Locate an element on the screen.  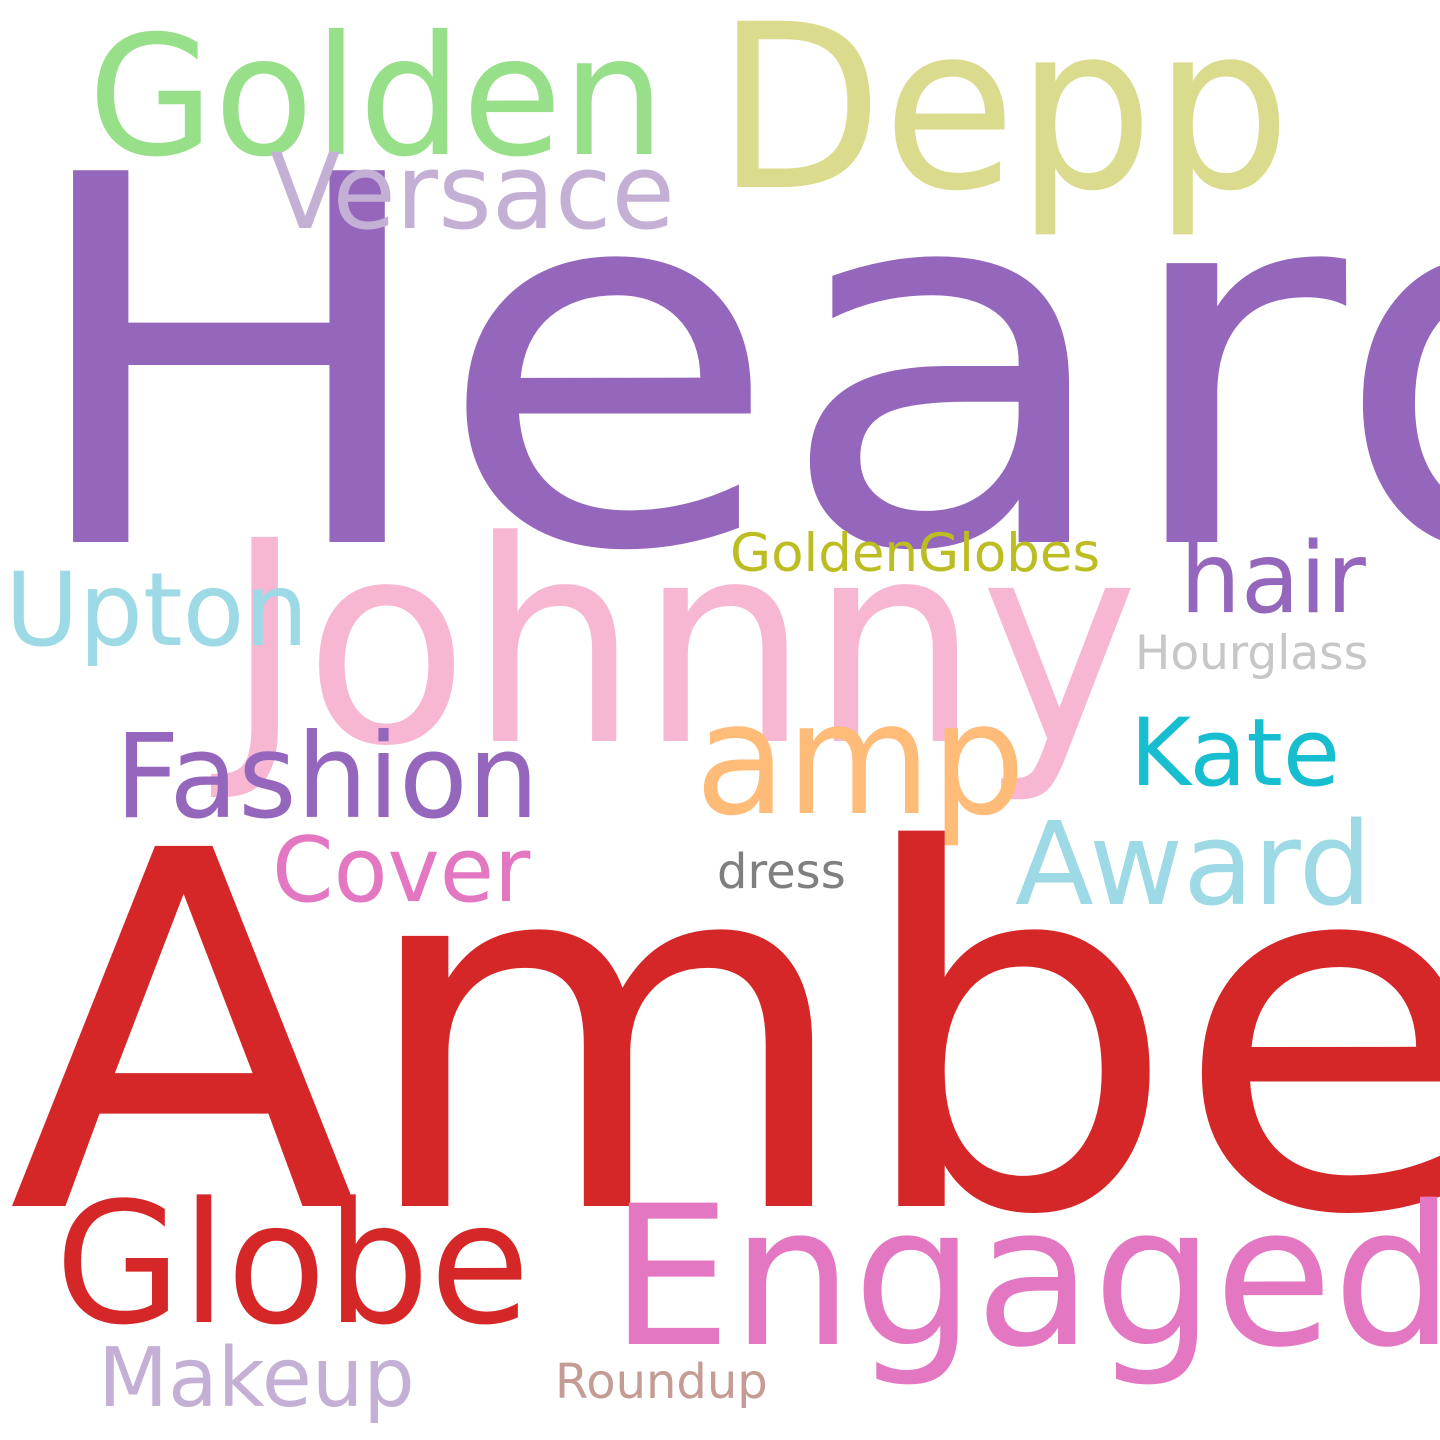
word-golden: Golden is located at coordinates (377, 97).